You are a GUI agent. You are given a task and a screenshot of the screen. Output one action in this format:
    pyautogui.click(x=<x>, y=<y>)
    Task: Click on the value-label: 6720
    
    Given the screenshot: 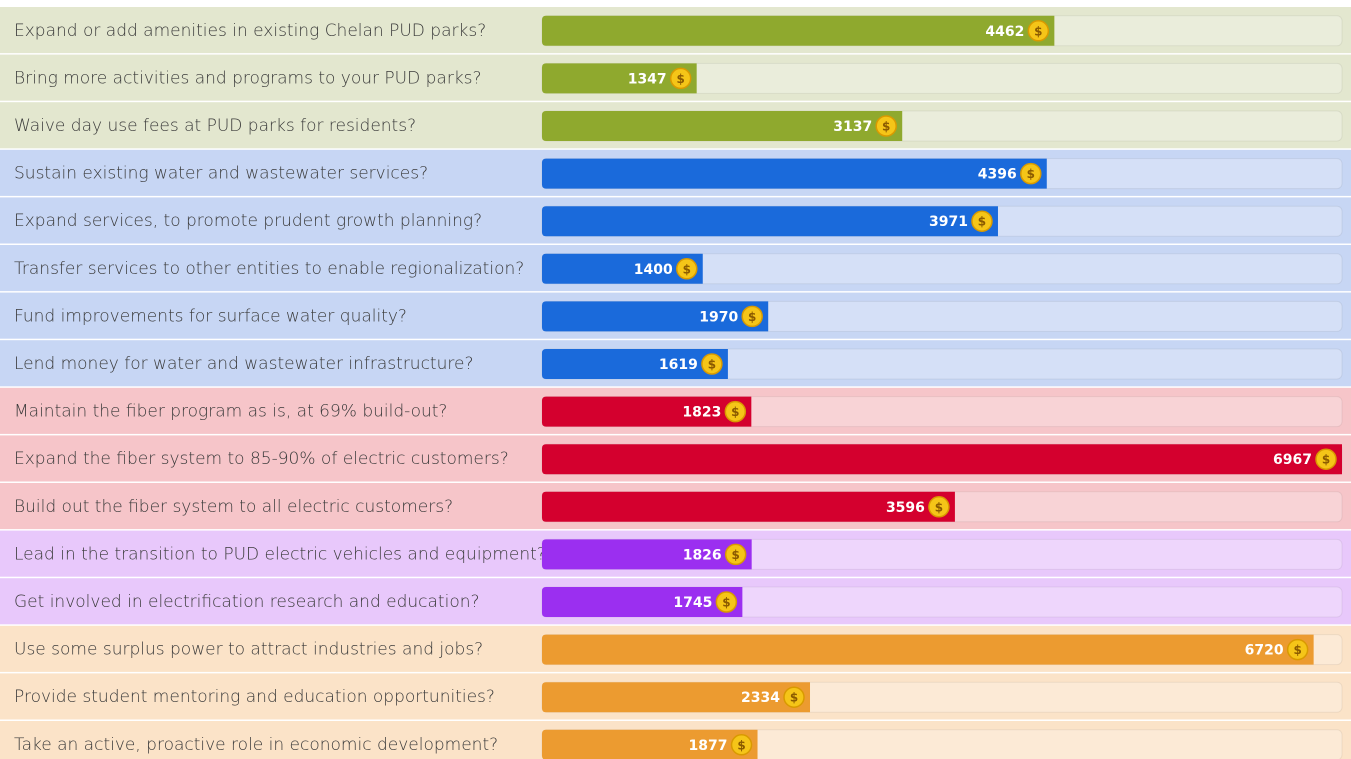 What is the action you would take?
    pyautogui.click(x=1264, y=651)
    